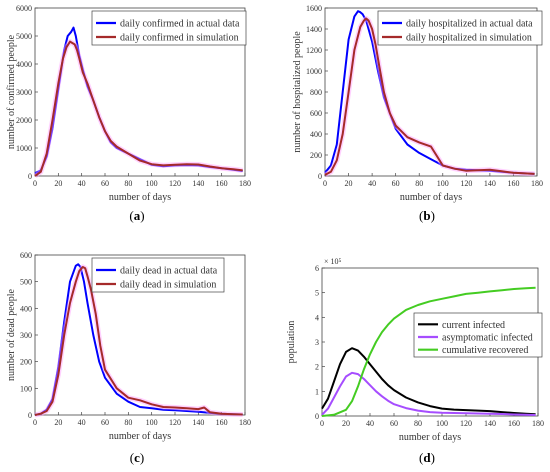  What do you see at coordinates (314, 29) in the screenshot?
I see `y-tick-label: 1400` at bounding box center [314, 29].